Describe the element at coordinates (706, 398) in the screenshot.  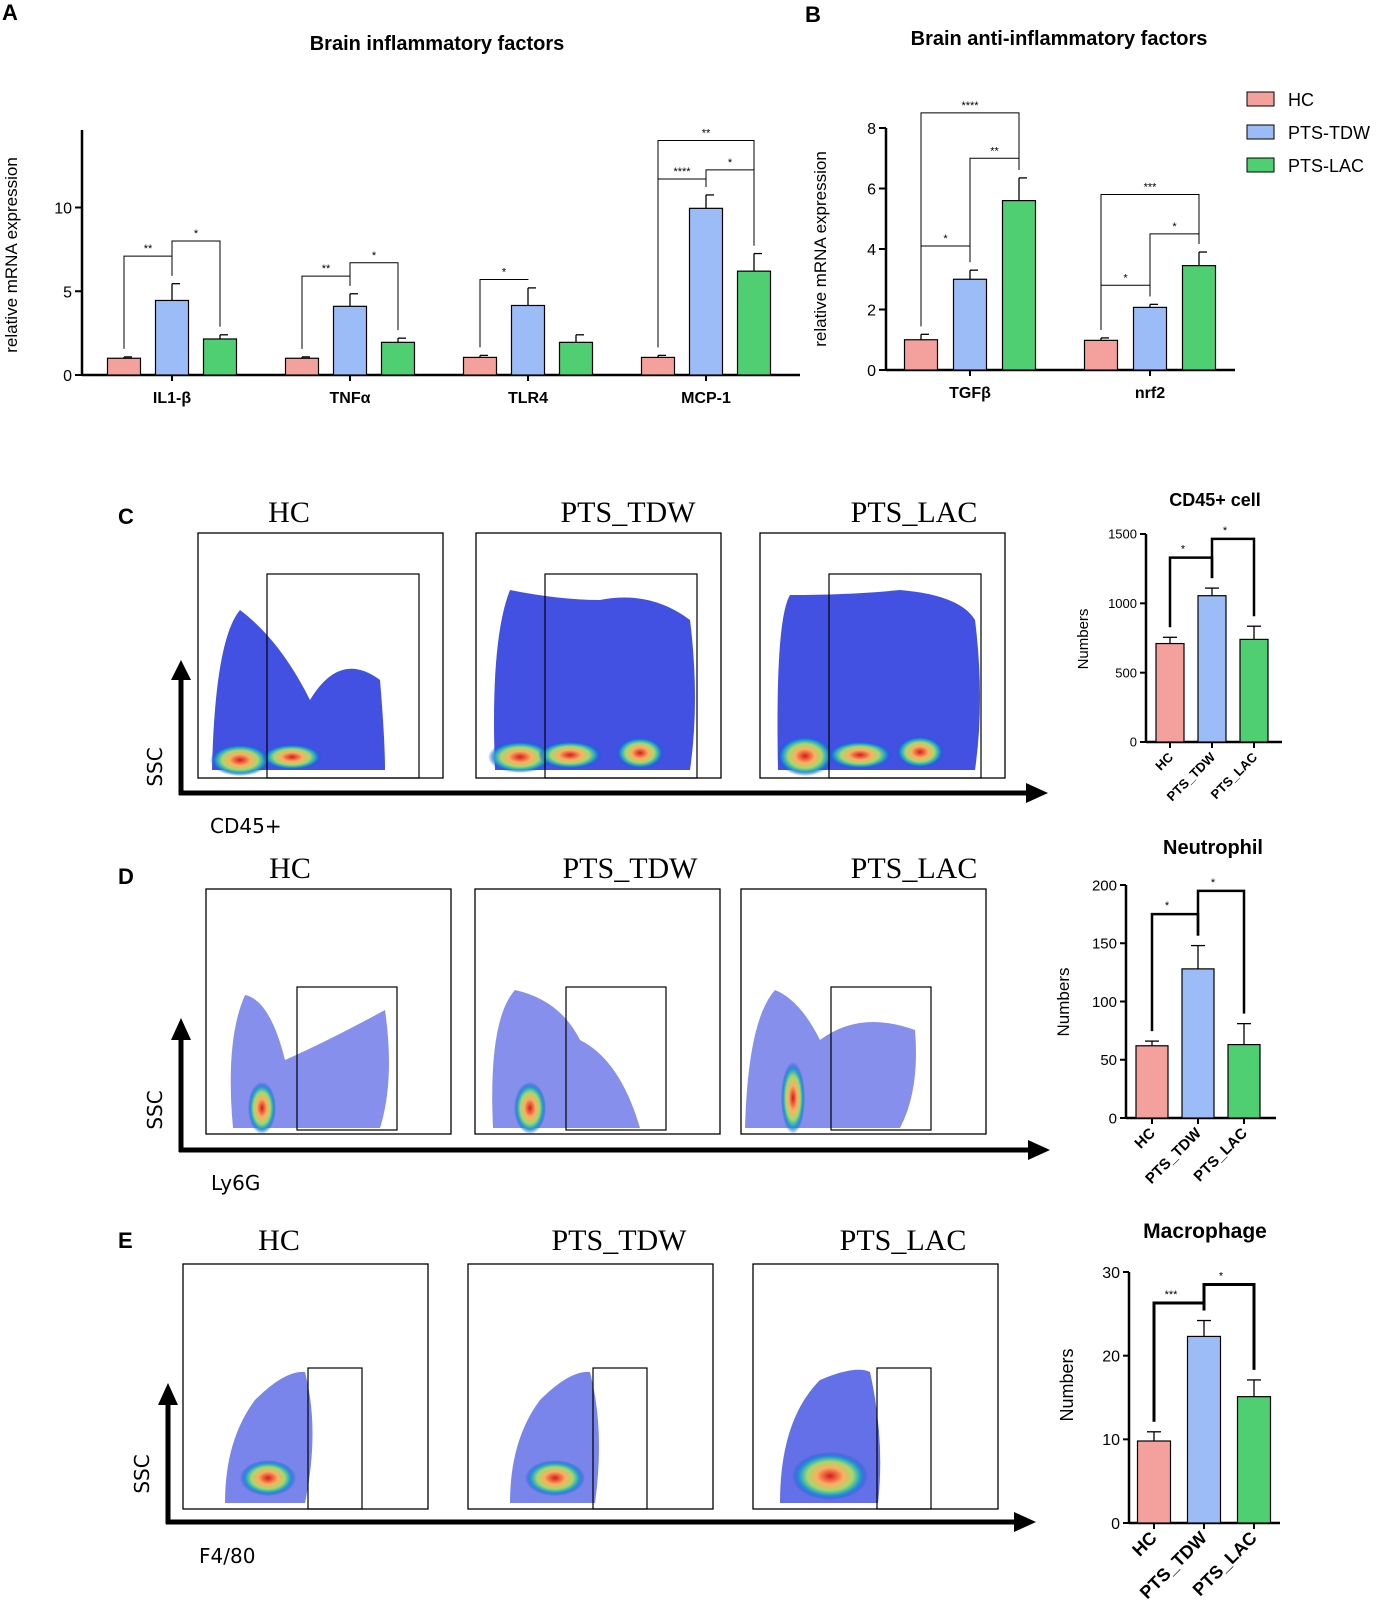
I see `x-tick-label: MCP-1` at that location.